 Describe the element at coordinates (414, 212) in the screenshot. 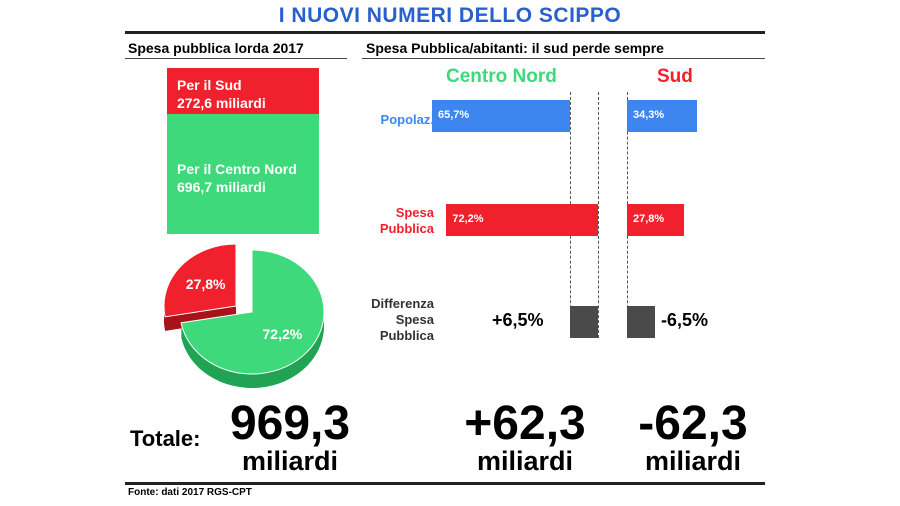

I see `row-label-spesa-line1: Spesa` at that location.